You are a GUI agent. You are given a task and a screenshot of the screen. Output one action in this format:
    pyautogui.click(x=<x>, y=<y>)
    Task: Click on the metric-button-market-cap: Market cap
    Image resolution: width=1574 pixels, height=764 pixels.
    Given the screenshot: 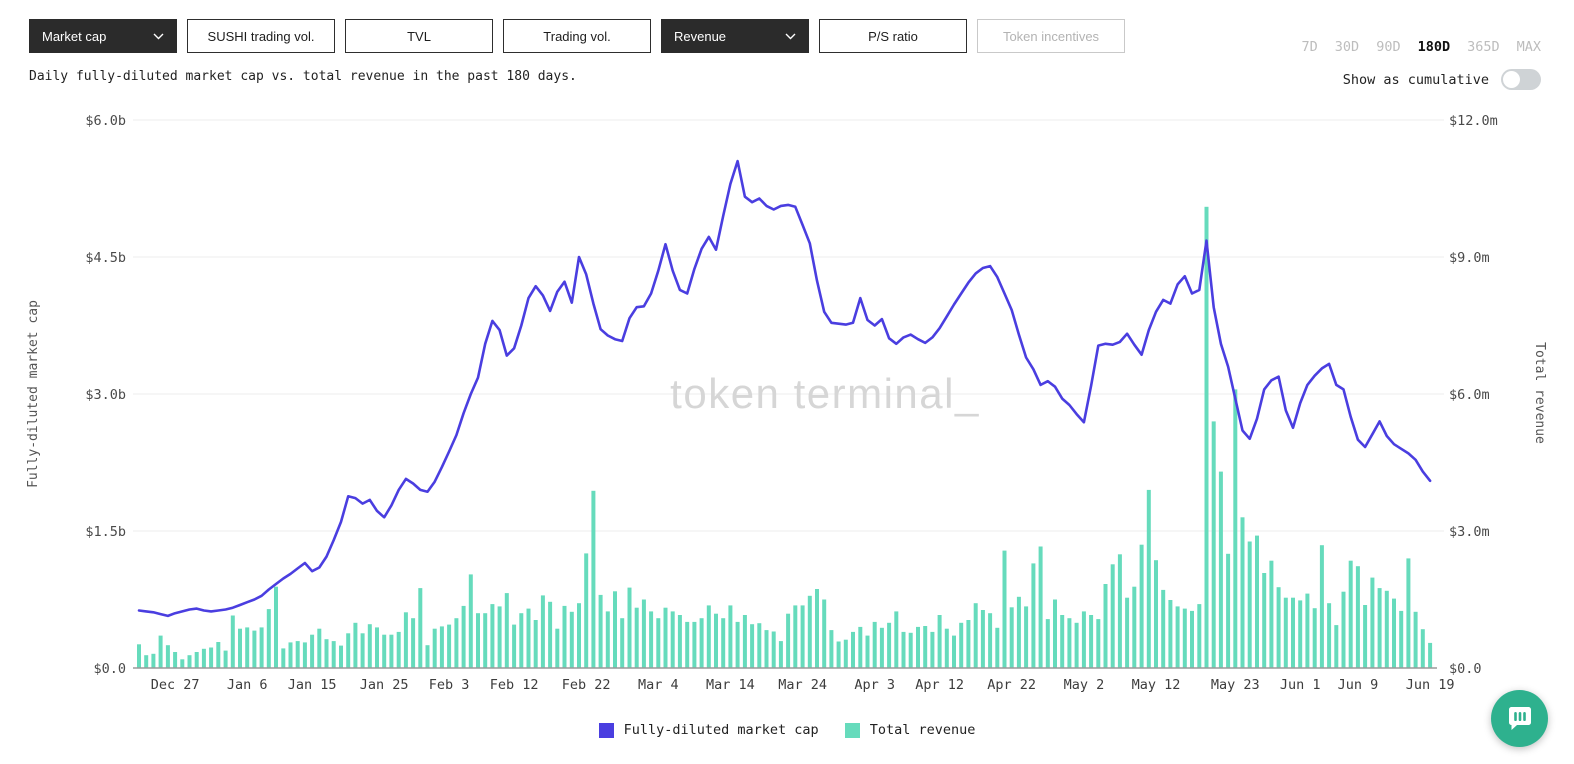 What is the action you would take?
    pyautogui.click(x=103, y=36)
    